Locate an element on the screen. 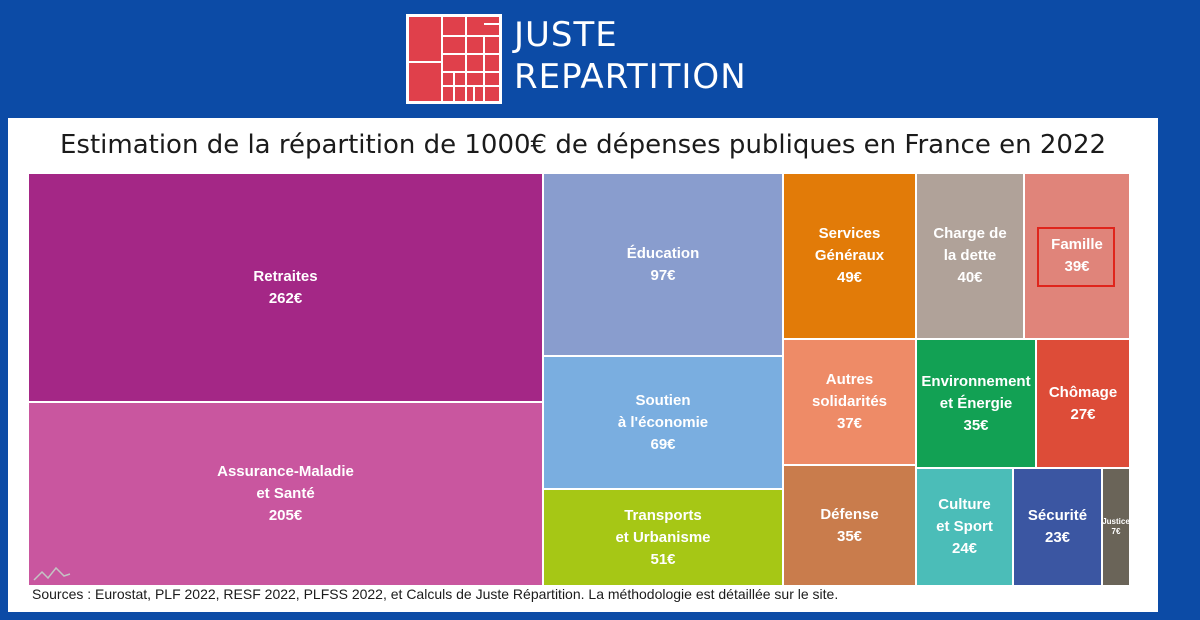  logo-wordmark: JUSTE REPARTITION is located at coordinates (630, 56).